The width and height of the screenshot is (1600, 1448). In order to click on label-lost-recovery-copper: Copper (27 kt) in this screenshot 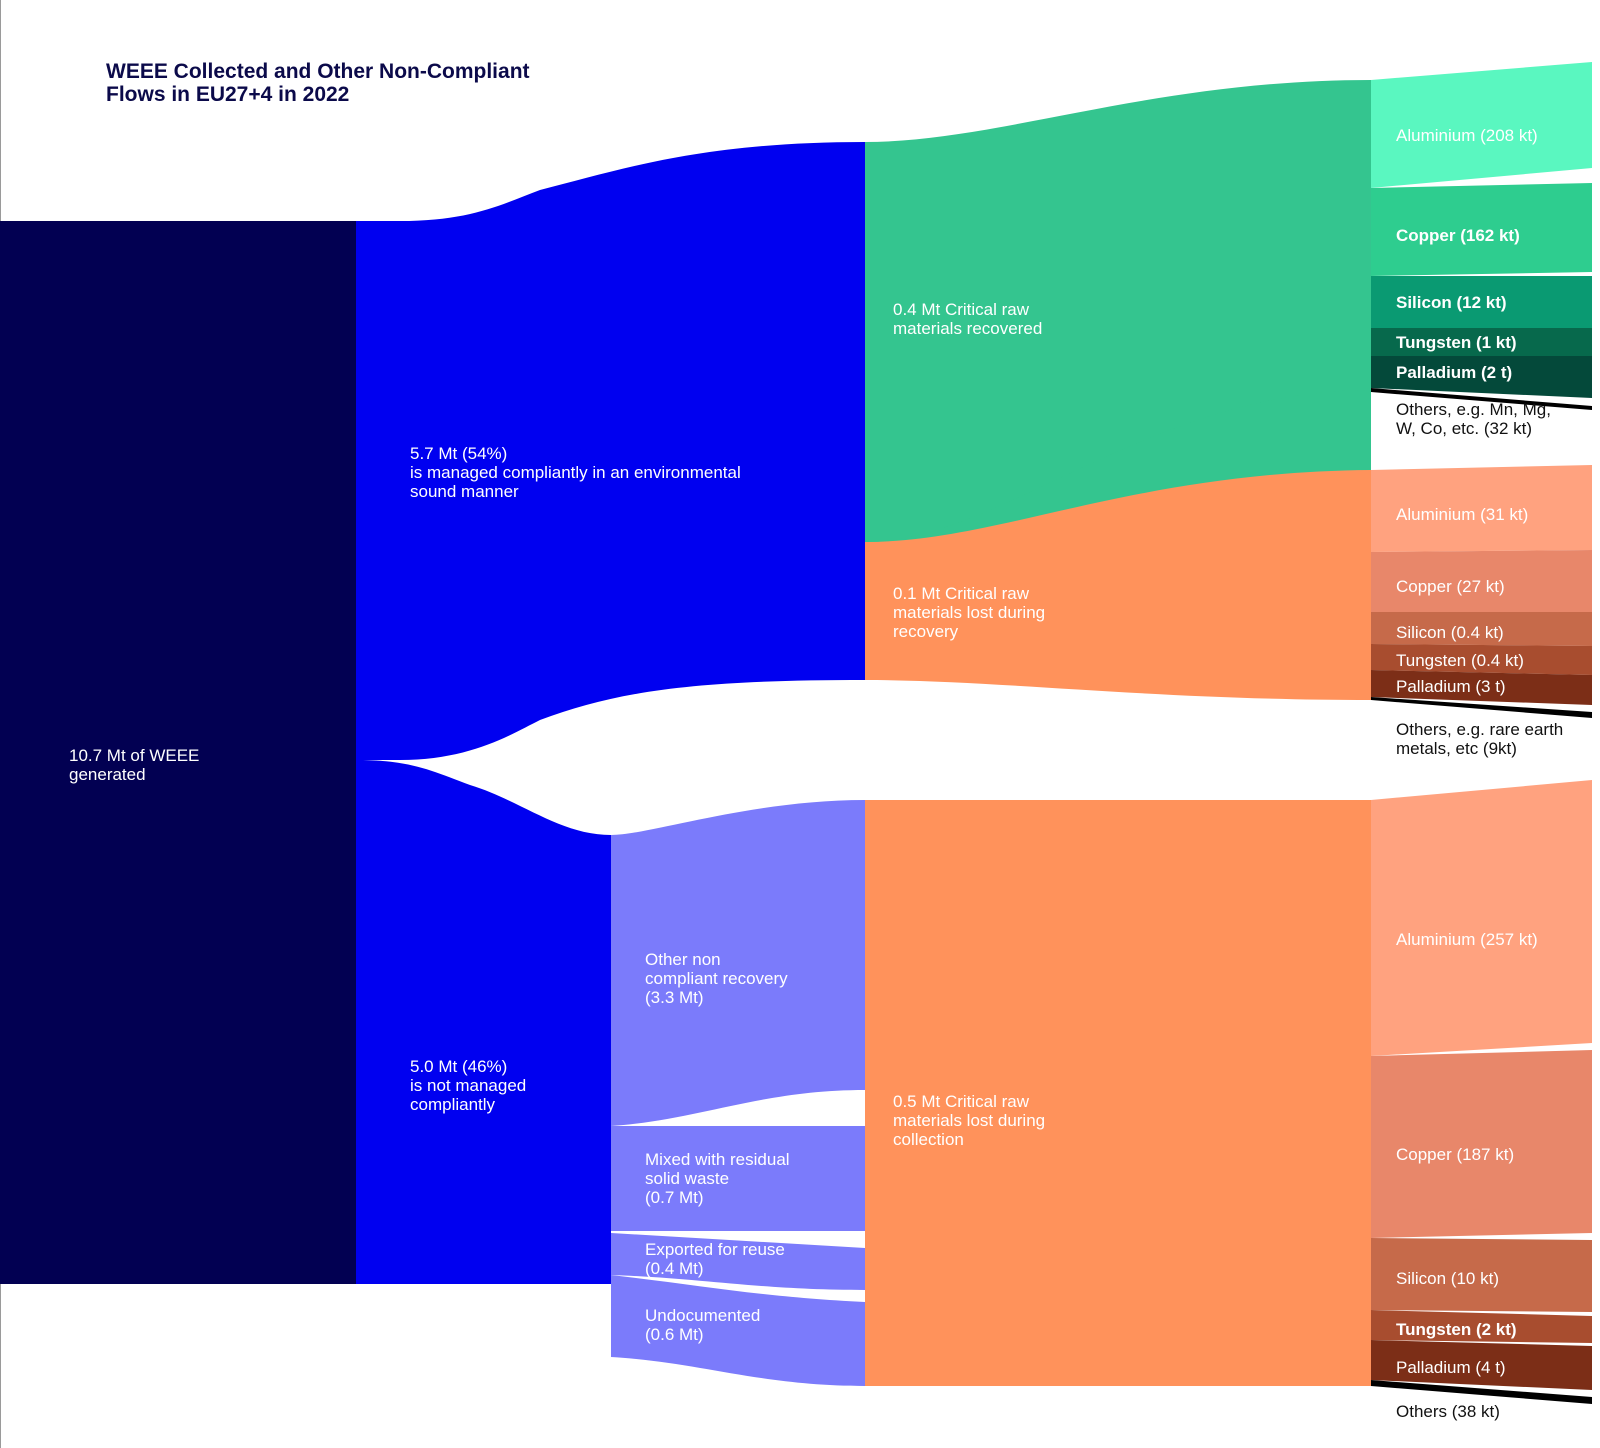, I will do `click(1450, 586)`.